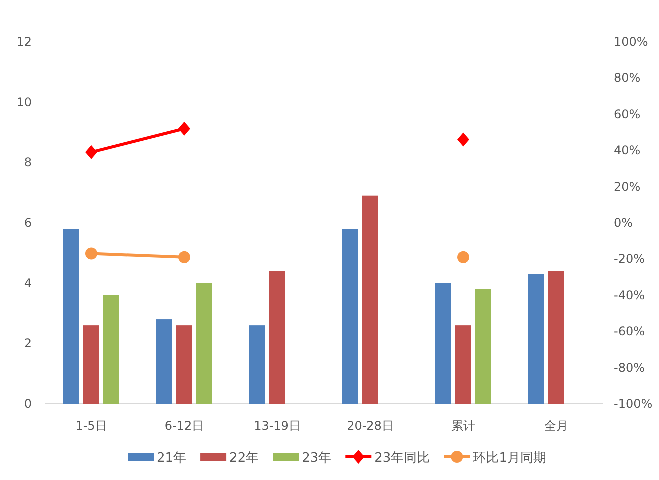 This screenshot has height=480, width=659. What do you see at coordinates (277, 426) in the screenshot?
I see `x-tick-label: 13-19日` at bounding box center [277, 426].